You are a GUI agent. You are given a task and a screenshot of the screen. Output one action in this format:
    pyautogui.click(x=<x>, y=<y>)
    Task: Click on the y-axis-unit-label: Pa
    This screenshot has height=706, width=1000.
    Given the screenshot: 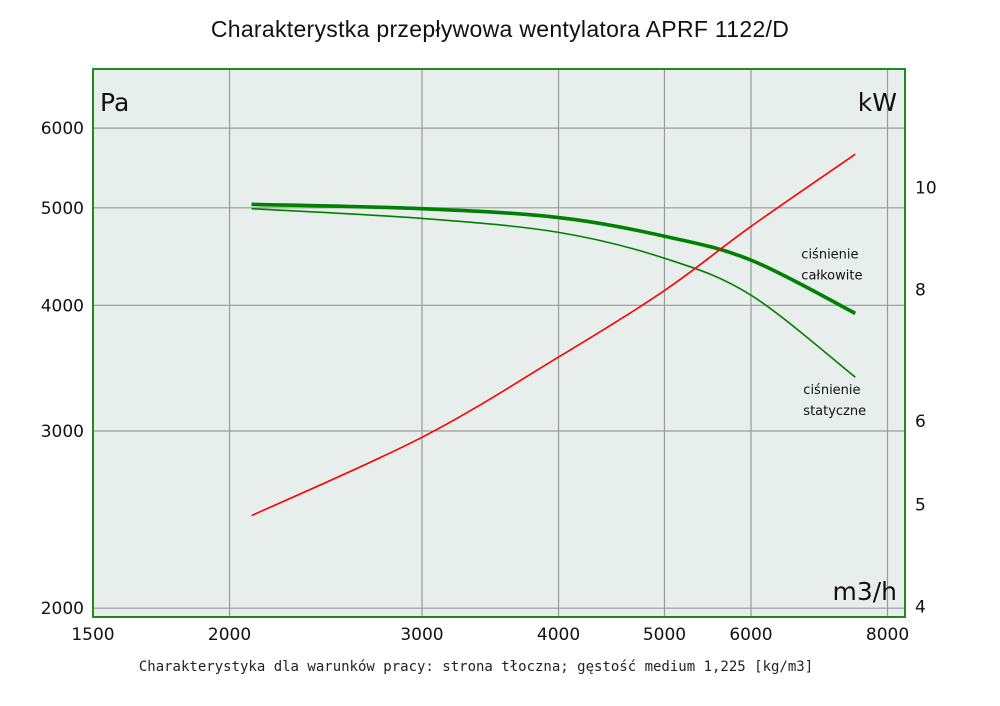 What is the action you would take?
    pyautogui.click(x=114, y=102)
    